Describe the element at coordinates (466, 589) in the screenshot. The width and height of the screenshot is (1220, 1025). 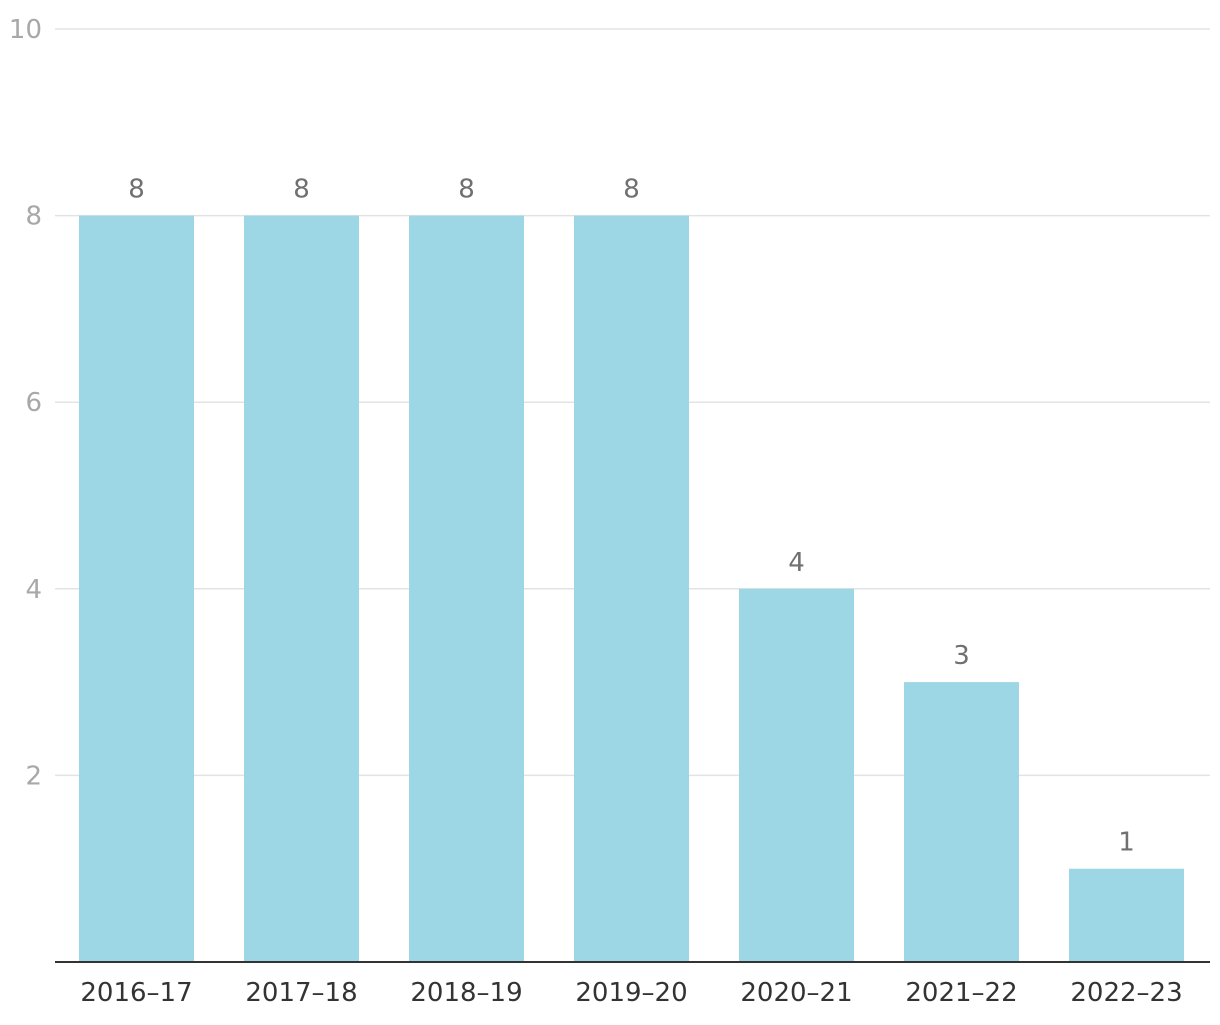
I see `bar-2018–19` at that location.